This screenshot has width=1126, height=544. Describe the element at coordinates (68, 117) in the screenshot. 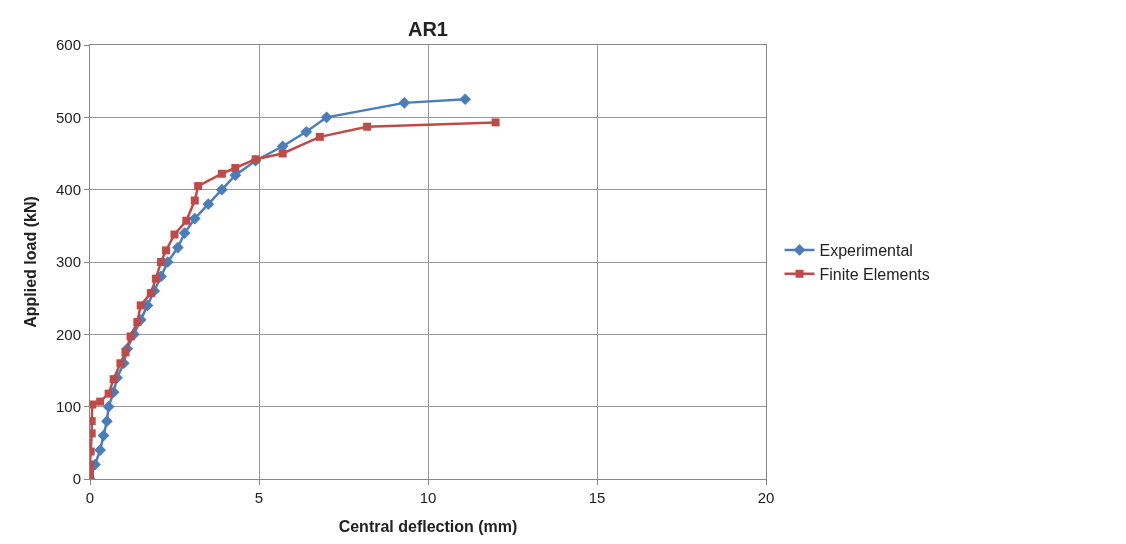

I see `y-tick-label: 500` at that location.